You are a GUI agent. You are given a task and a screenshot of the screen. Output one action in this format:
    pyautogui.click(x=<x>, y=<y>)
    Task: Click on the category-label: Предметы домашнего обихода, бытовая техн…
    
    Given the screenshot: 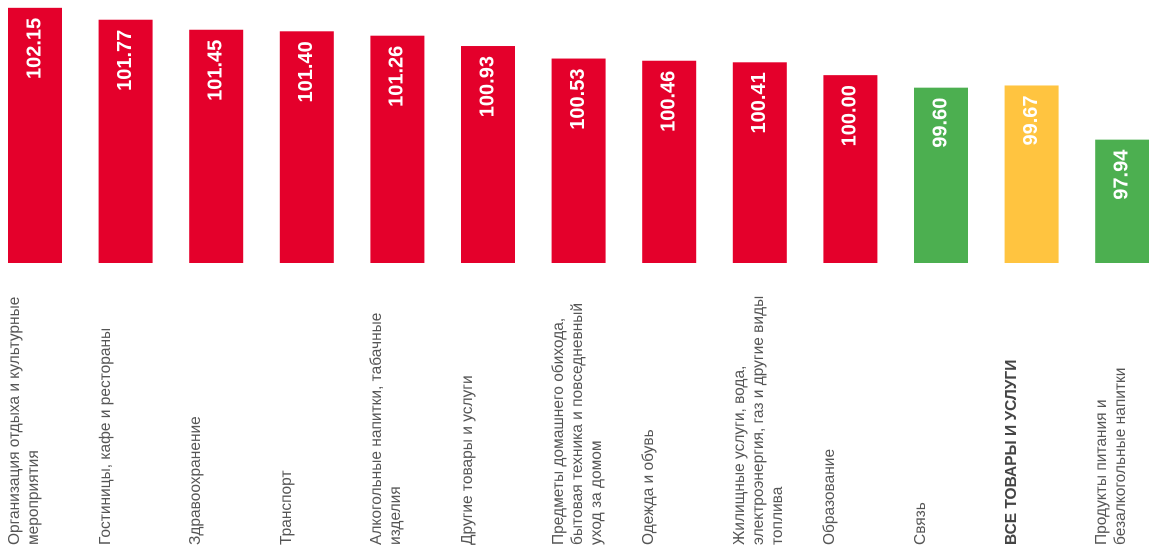 What is the action you would take?
    pyautogui.click(x=577, y=423)
    